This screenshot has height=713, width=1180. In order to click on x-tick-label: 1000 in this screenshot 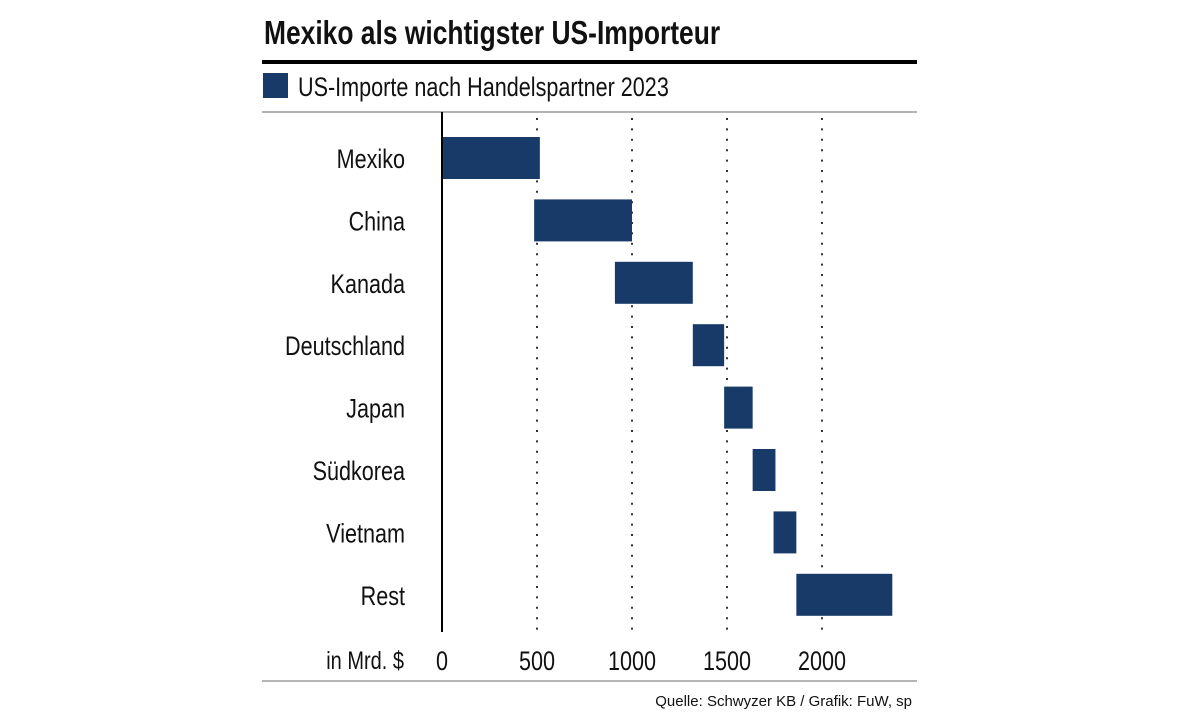, I will do `click(632, 662)`.